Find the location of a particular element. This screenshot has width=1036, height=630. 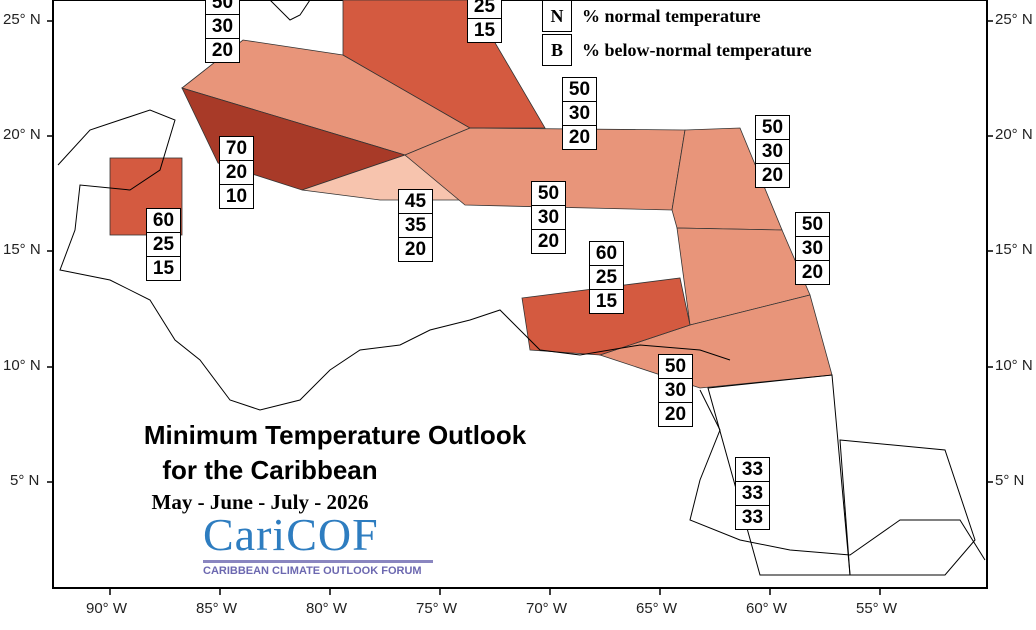

legend-label: % below-normal temperature is located at coordinates (697, 49).